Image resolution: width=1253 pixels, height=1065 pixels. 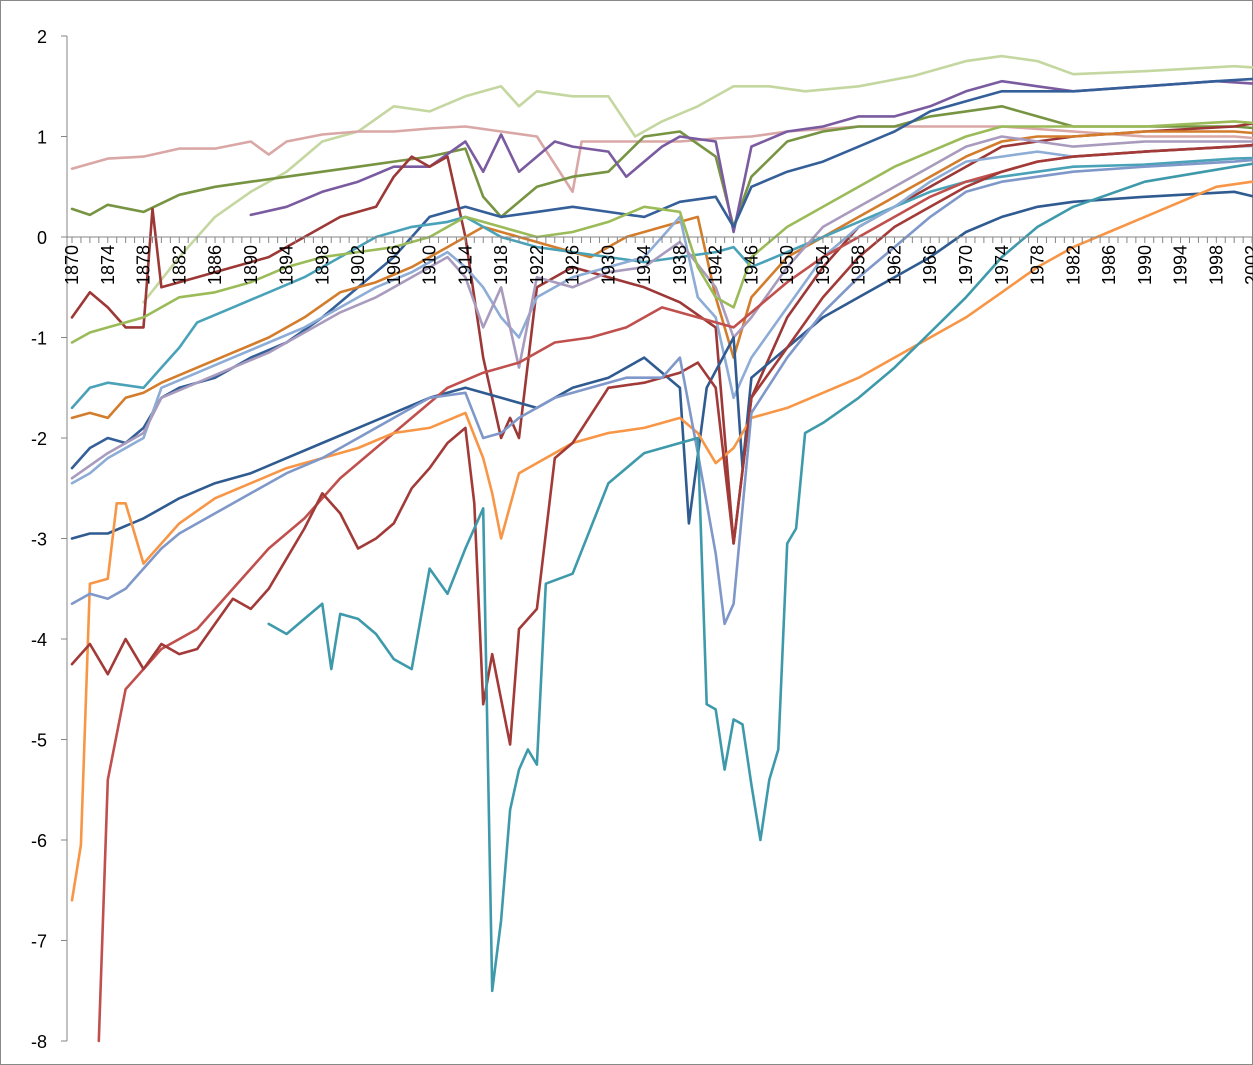 What do you see at coordinates (215, 265) in the screenshot?
I see `x-tick-label: 1886` at bounding box center [215, 265].